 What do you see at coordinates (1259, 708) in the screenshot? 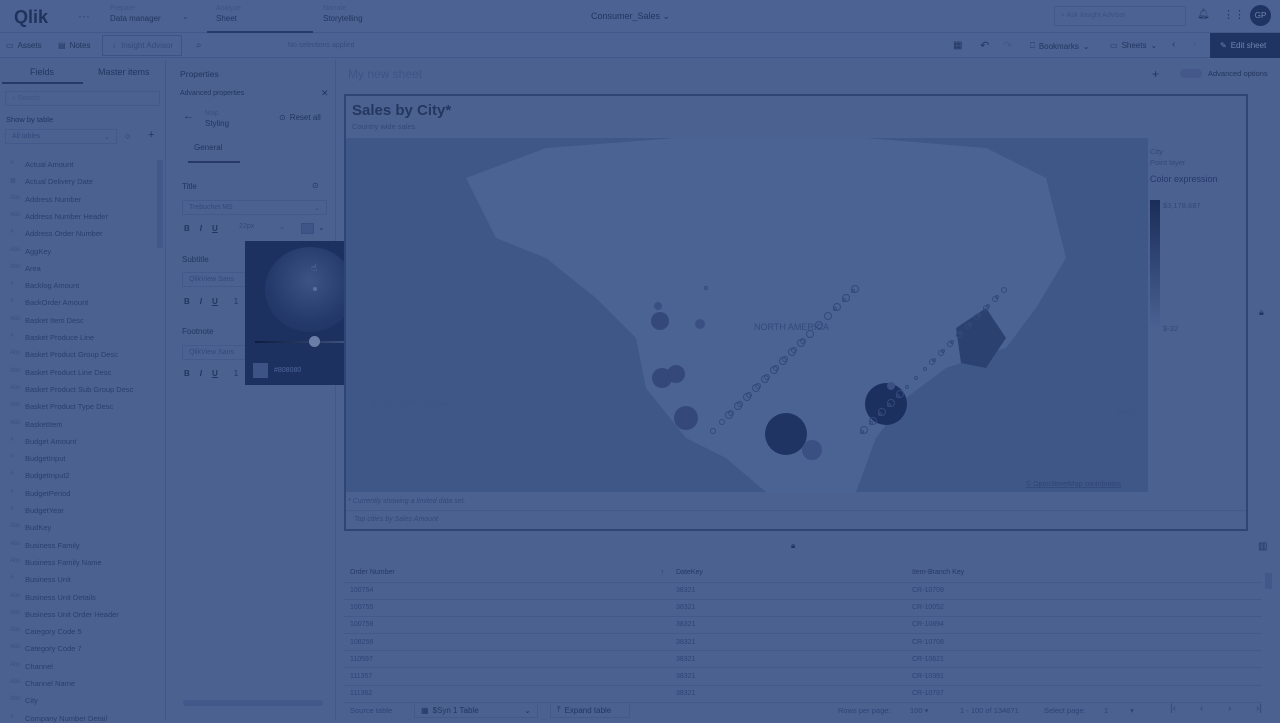
I see `last-page-icon: ›|` at bounding box center [1259, 708].